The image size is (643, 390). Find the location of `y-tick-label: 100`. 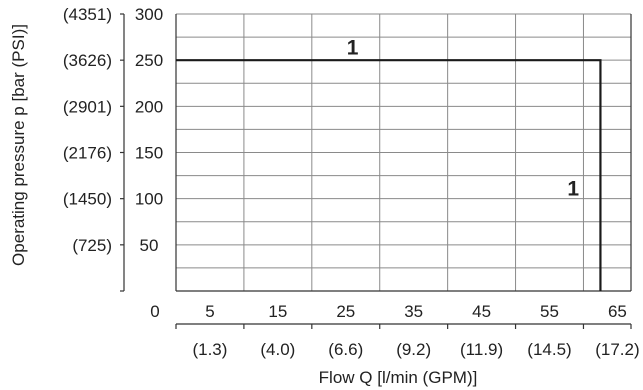

y-tick-label: 100 is located at coordinates (149, 199).